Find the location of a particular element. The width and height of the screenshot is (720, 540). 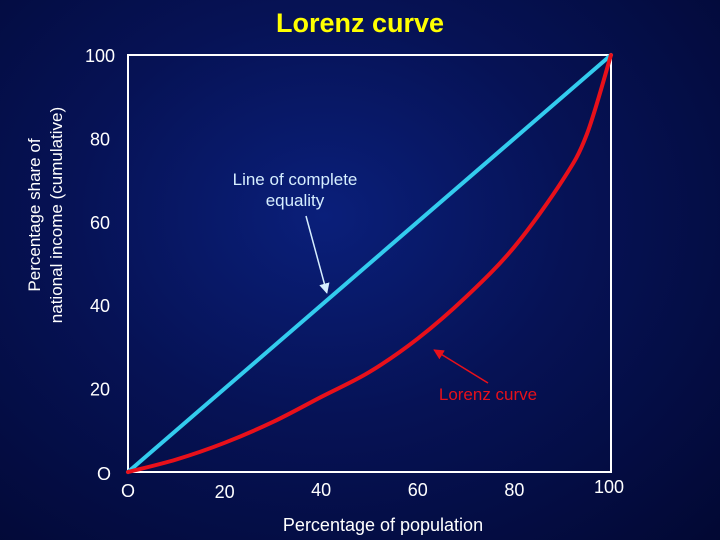

lorenz-annotation-label: Lorenz curve is located at coordinates (488, 394).